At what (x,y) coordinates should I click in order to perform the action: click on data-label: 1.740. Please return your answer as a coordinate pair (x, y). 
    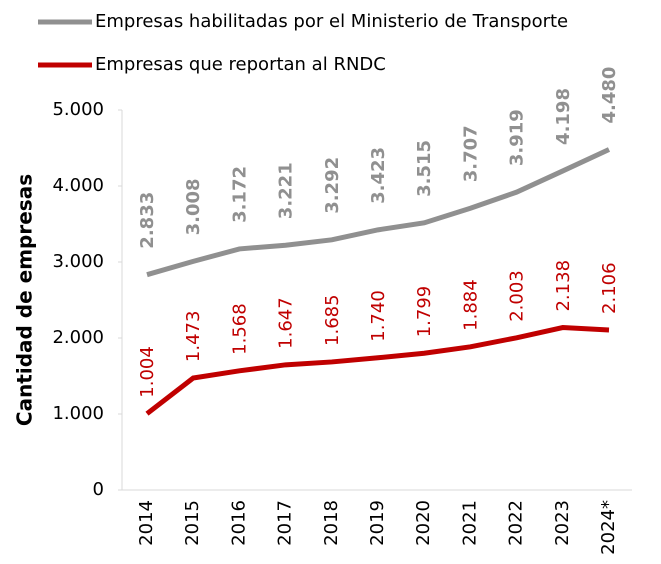
    Looking at the image, I should click on (378, 316).